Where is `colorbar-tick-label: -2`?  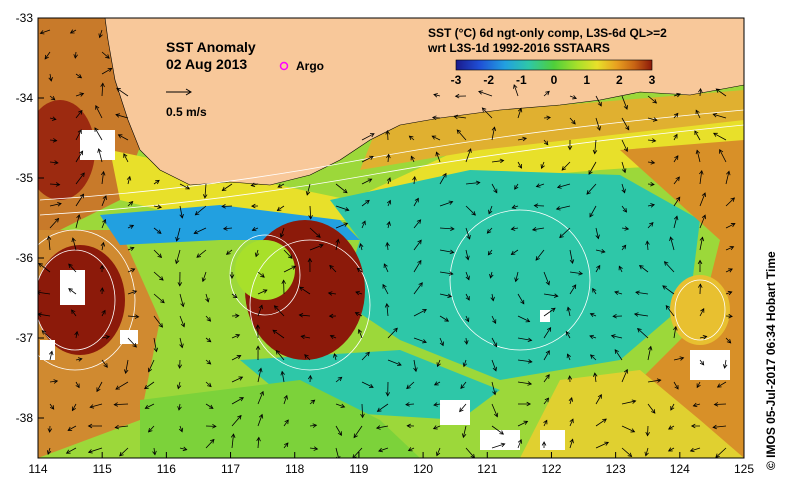
colorbar-tick-label: -2 is located at coordinates (488, 80).